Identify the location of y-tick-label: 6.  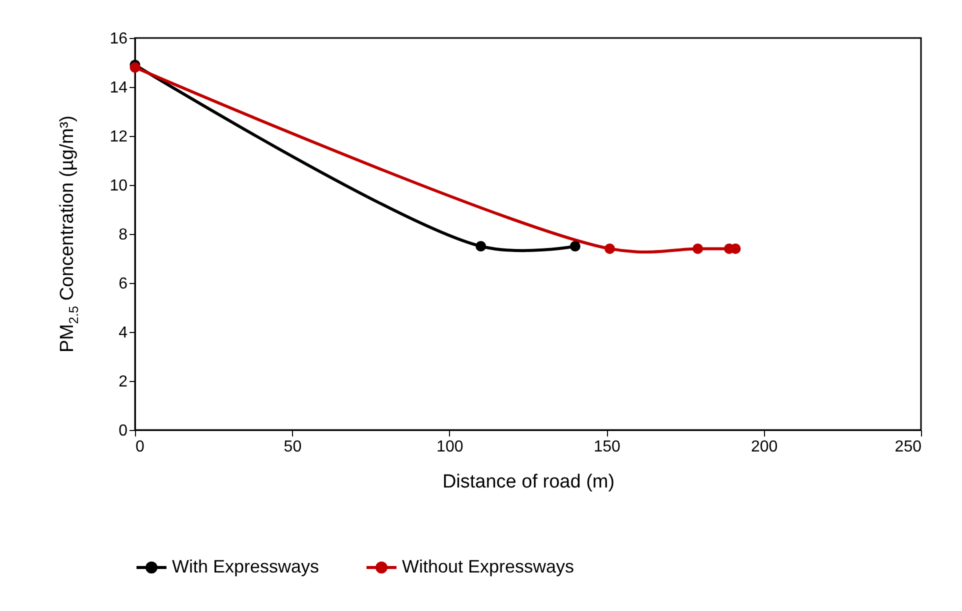
(123, 284).